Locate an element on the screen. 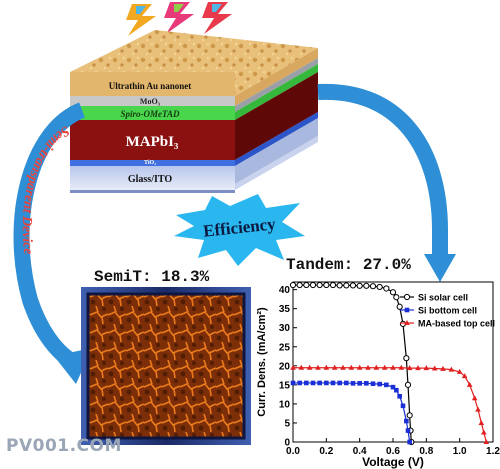  y-tick-label: 35 is located at coordinates (285, 309).